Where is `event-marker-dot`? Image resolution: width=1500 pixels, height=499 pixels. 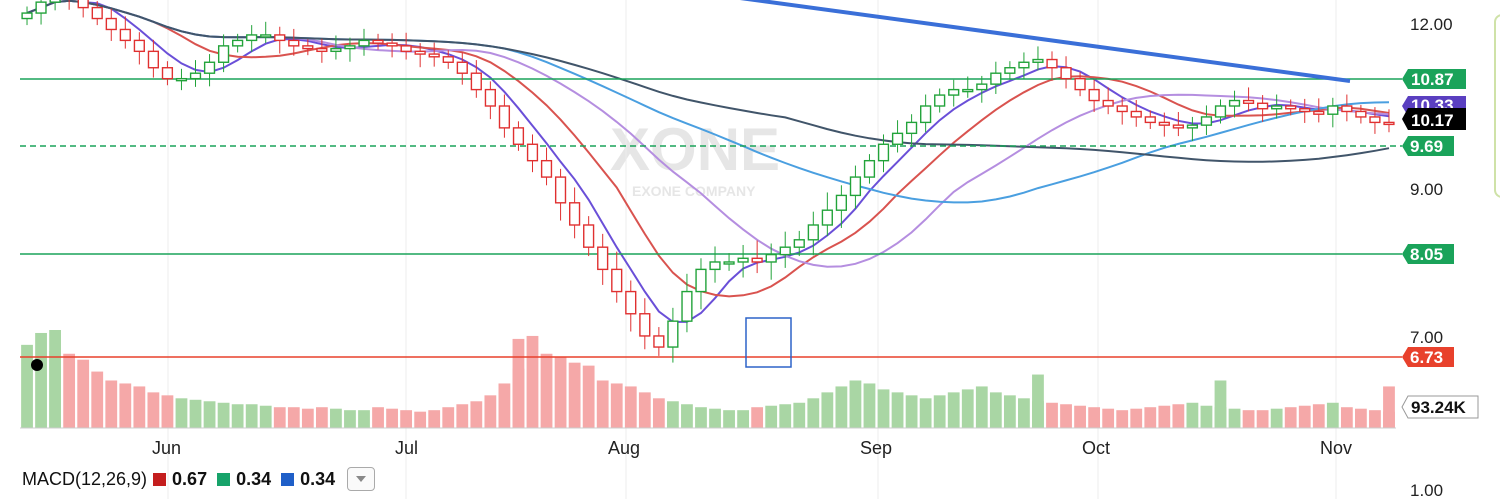 event-marker-dot is located at coordinates (37, 365).